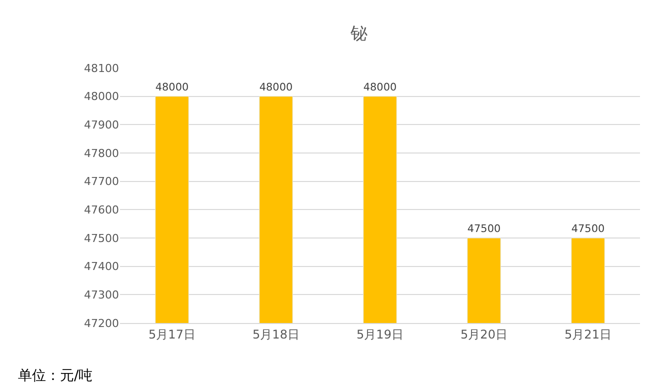  What do you see at coordinates (588, 334) in the screenshot?
I see `x-tick-label: 5月21日` at bounding box center [588, 334].